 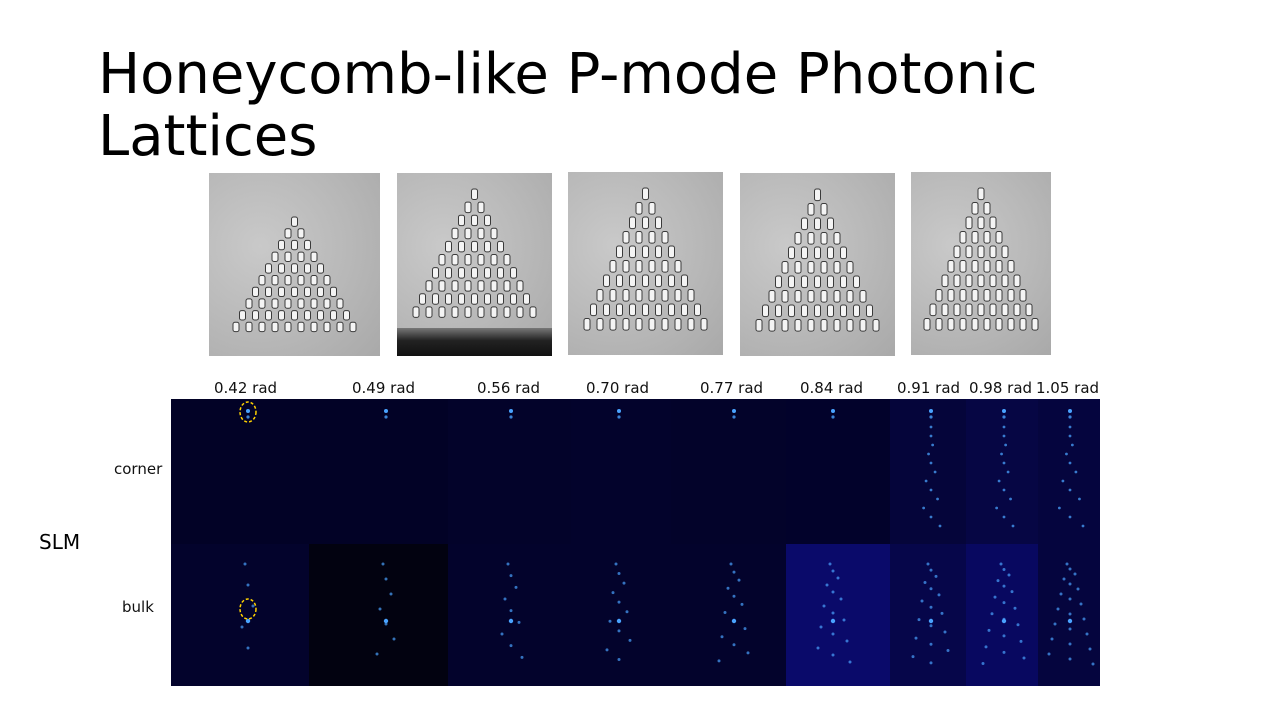 I want to click on phase-label: 0.42 rad, so click(x=246, y=388).